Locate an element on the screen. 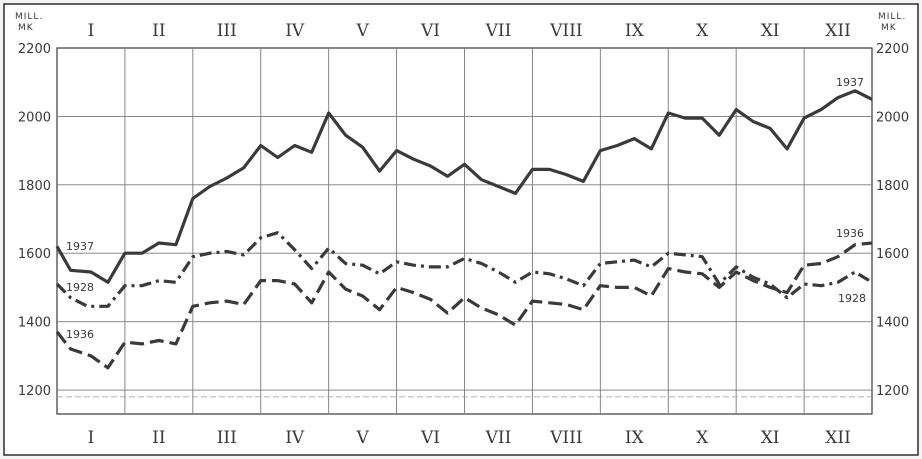 The width and height of the screenshot is (922, 459). y-tick-right-1400: 1400 is located at coordinates (892, 323).